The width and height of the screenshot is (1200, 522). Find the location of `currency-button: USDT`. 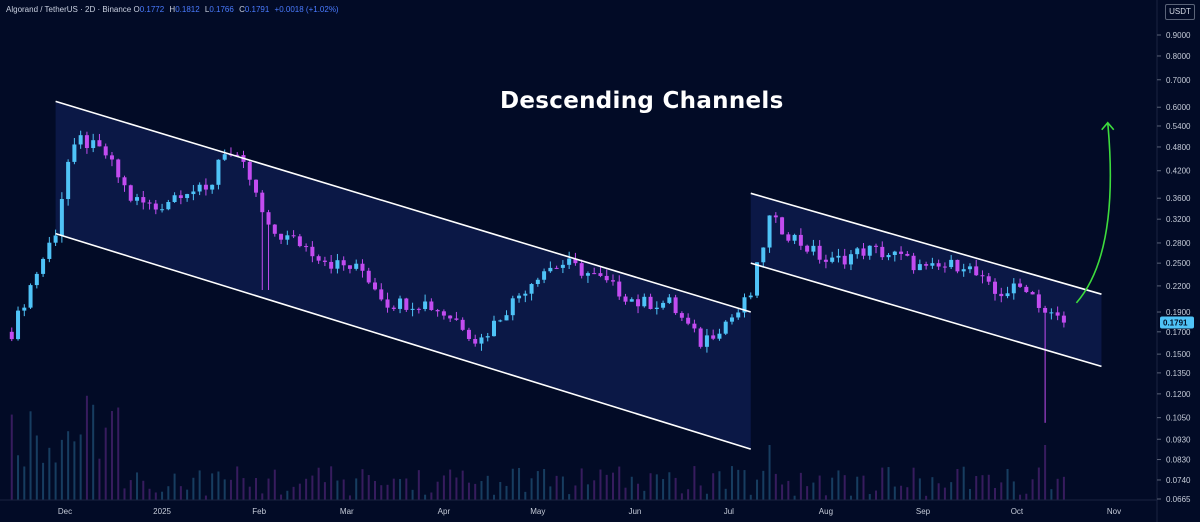

currency-button: USDT is located at coordinates (1180, 12).